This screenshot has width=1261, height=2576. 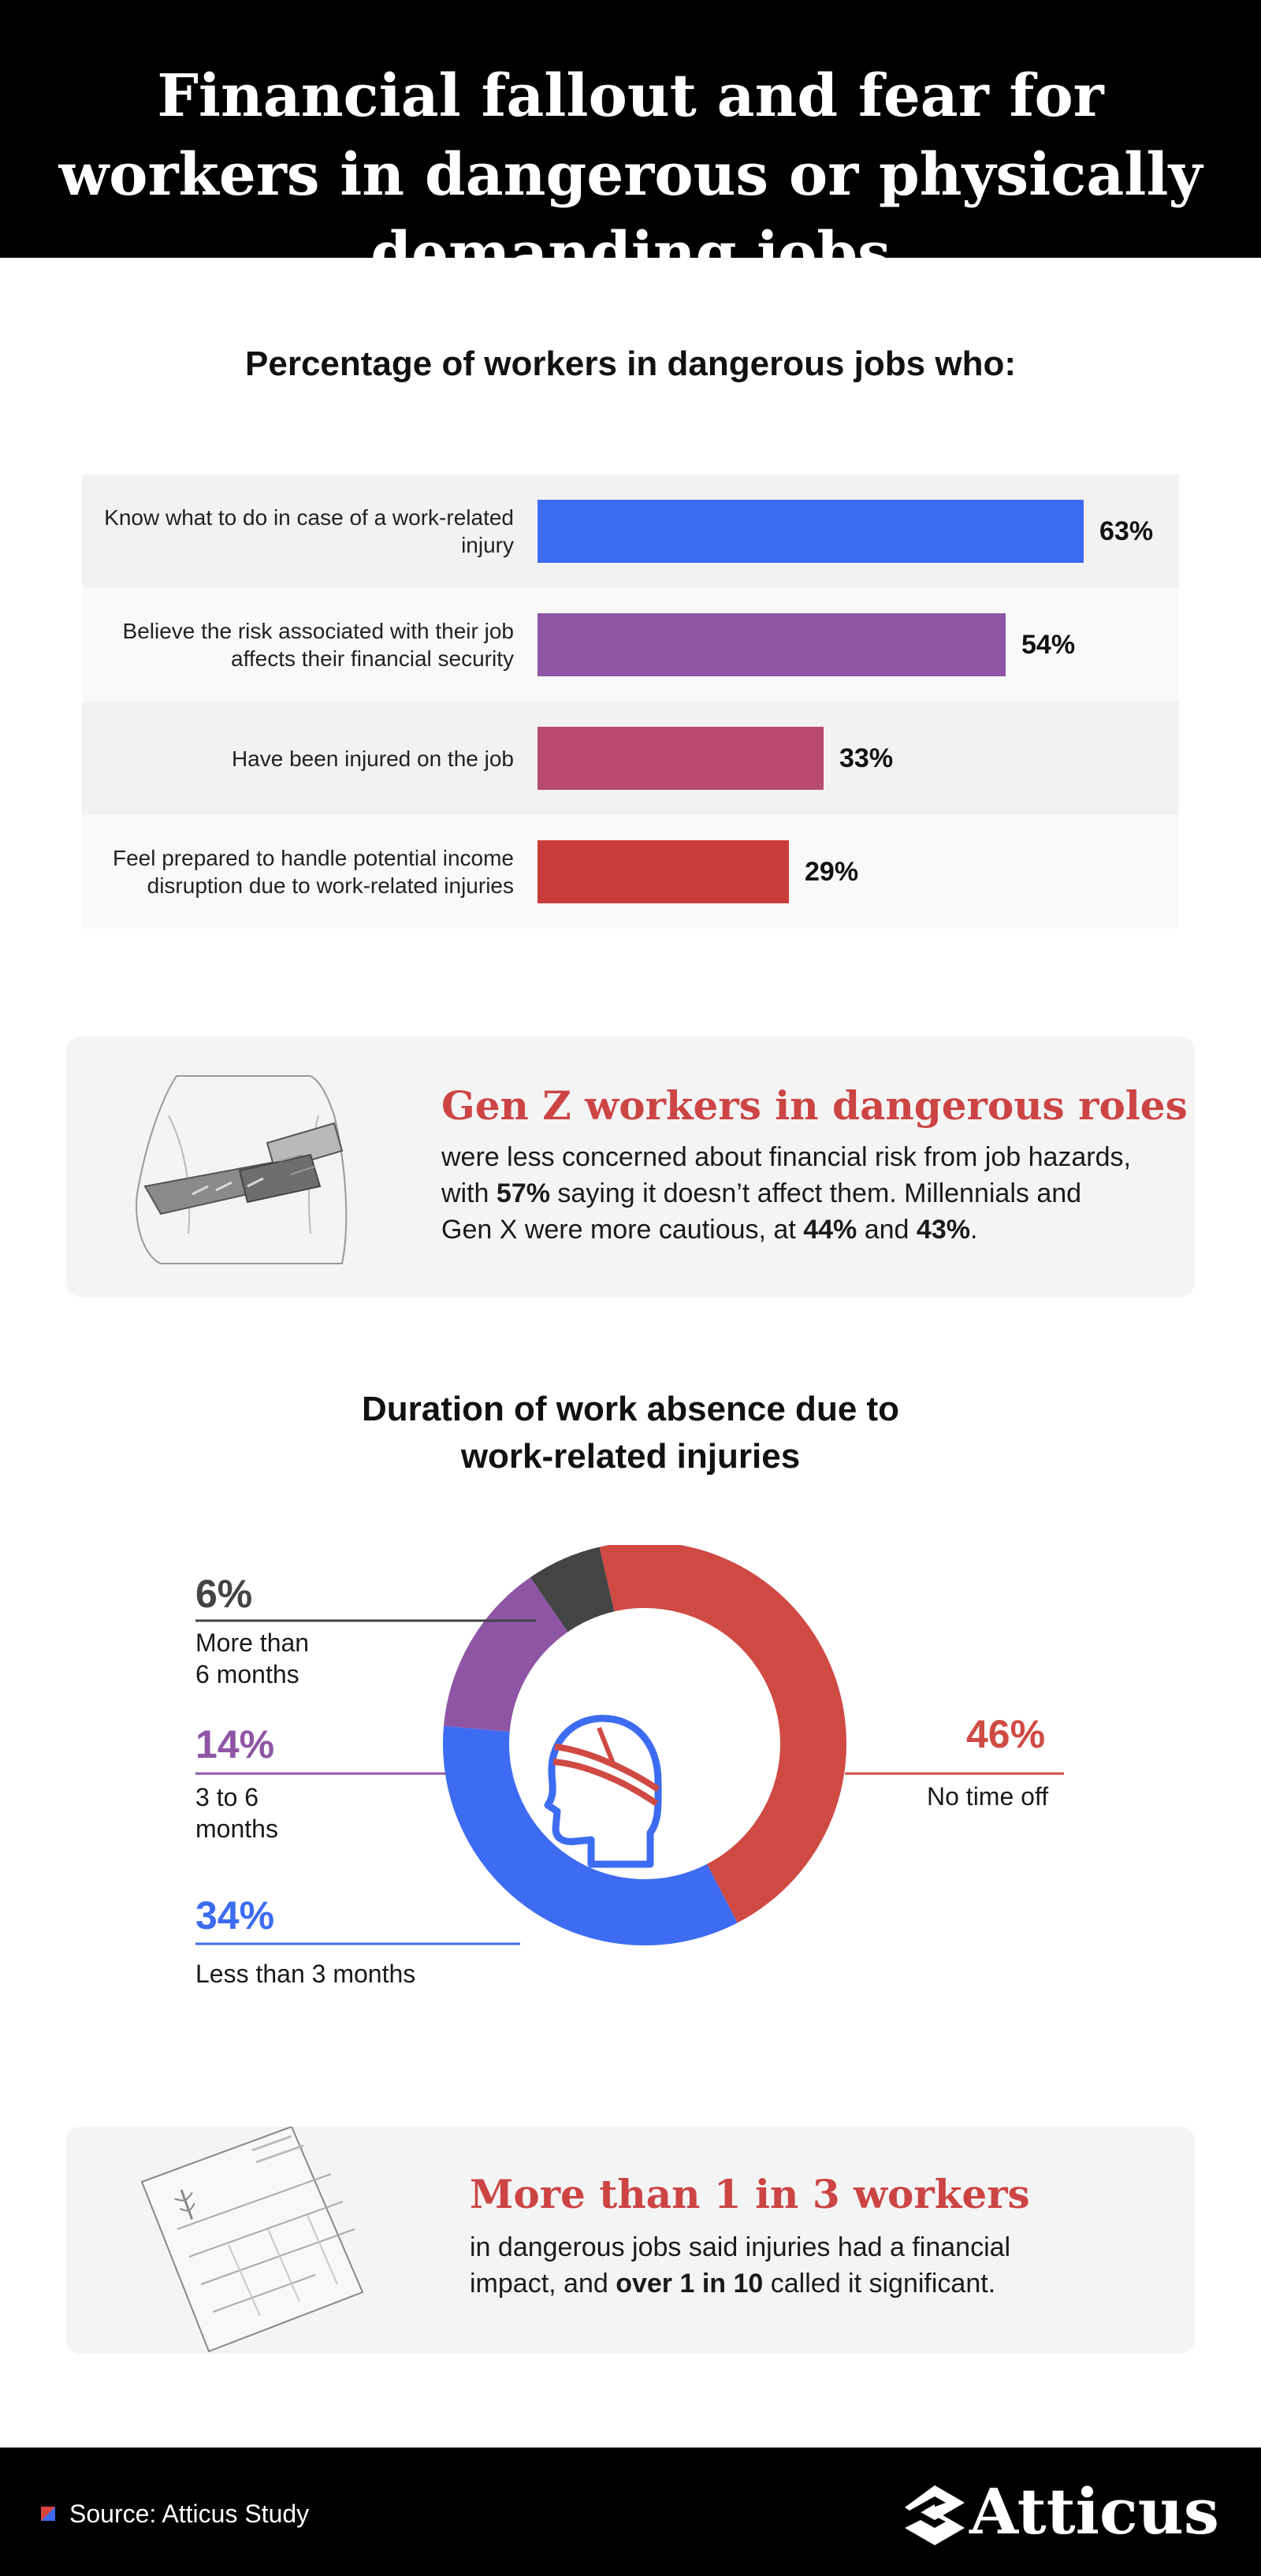 What do you see at coordinates (832, 871) in the screenshot?
I see `bar-value-label: 29%` at bounding box center [832, 871].